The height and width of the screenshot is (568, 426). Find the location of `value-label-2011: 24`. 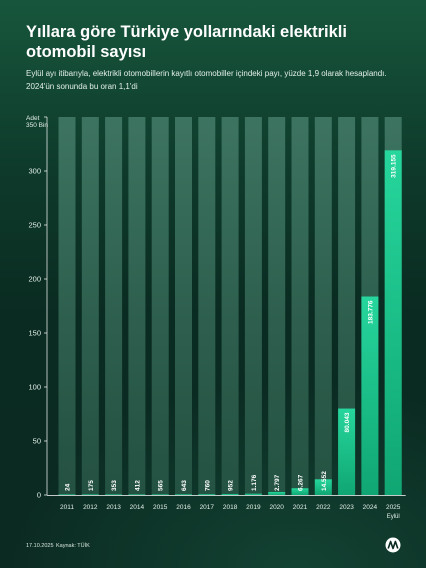

value-label-2011: 24 is located at coordinates (68, 487).